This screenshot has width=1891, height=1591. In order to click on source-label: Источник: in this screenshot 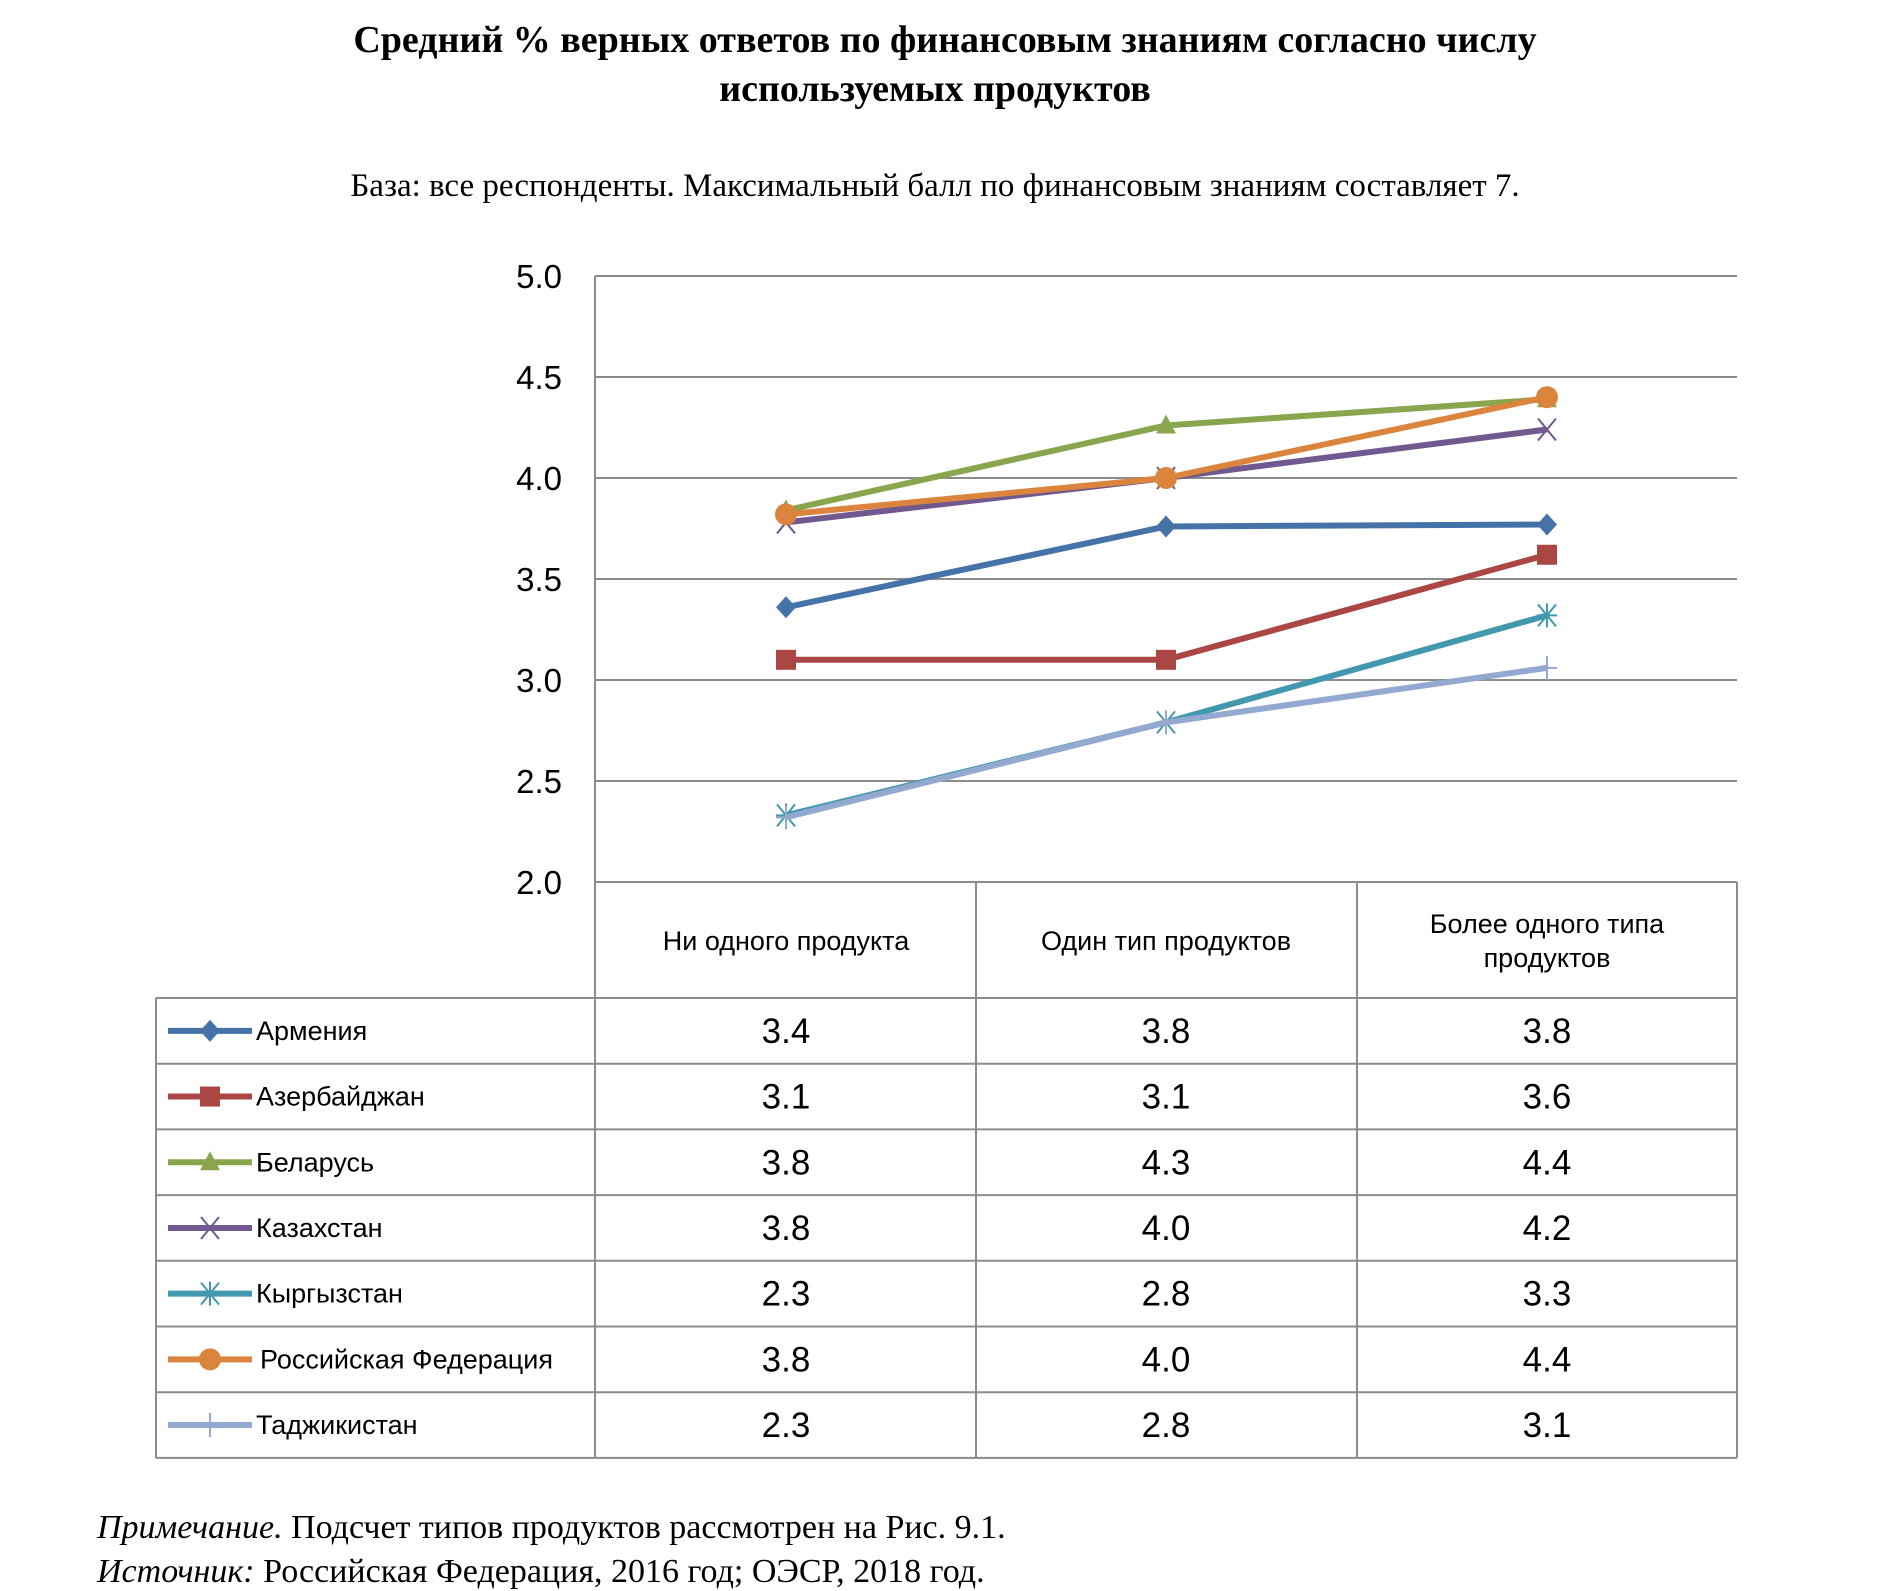, I will do `click(175, 1571)`.